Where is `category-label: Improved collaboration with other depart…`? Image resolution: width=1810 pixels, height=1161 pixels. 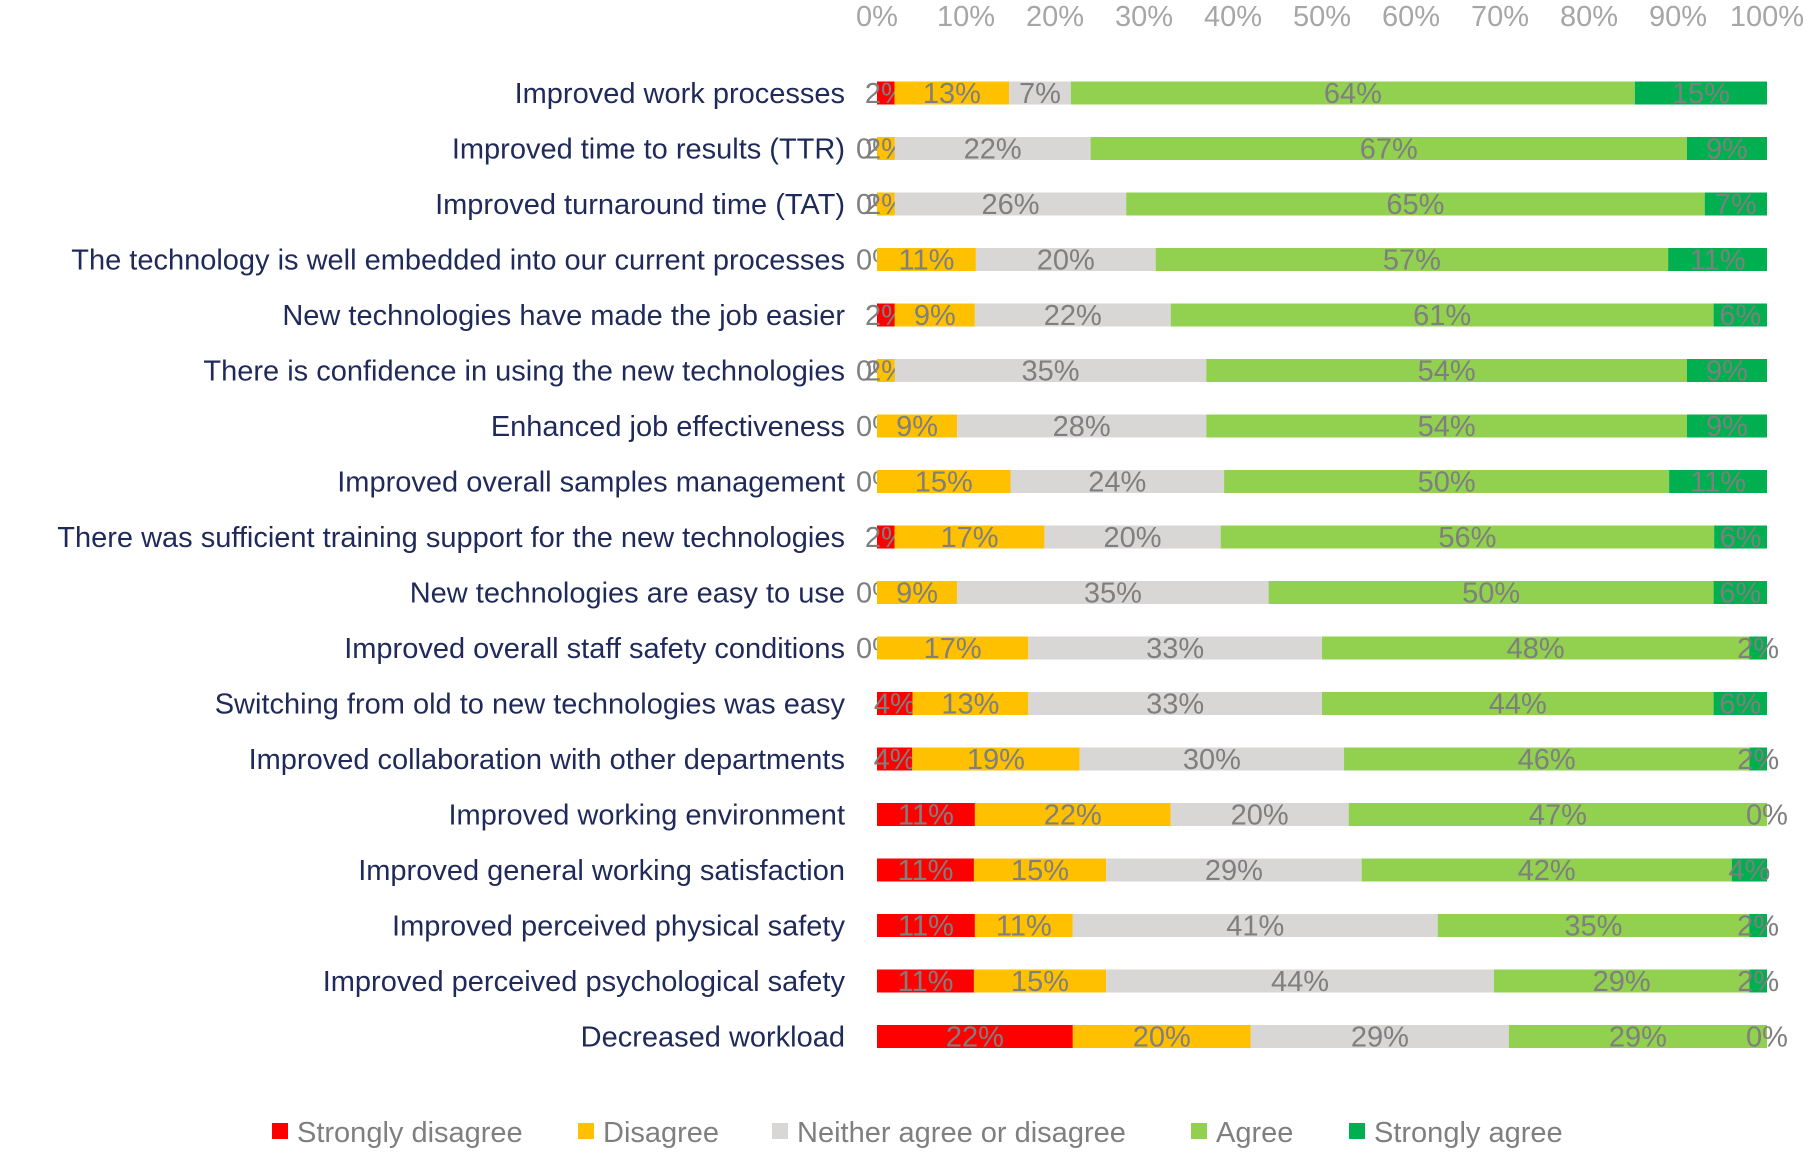 category-label: Improved collaboration with other depart… is located at coordinates (547, 760).